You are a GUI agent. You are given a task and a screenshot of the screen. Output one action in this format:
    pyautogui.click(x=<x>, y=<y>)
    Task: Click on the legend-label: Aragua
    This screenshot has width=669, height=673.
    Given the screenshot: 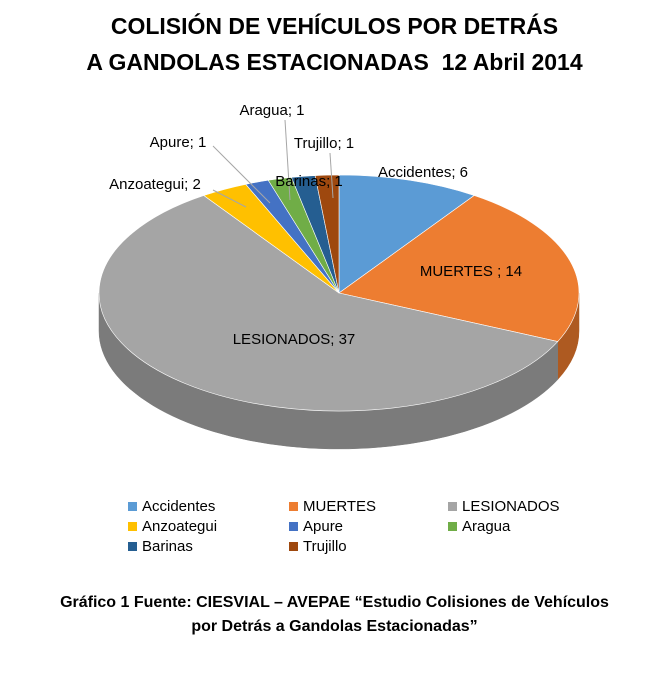 What is the action you would take?
    pyautogui.click(x=486, y=526)
    